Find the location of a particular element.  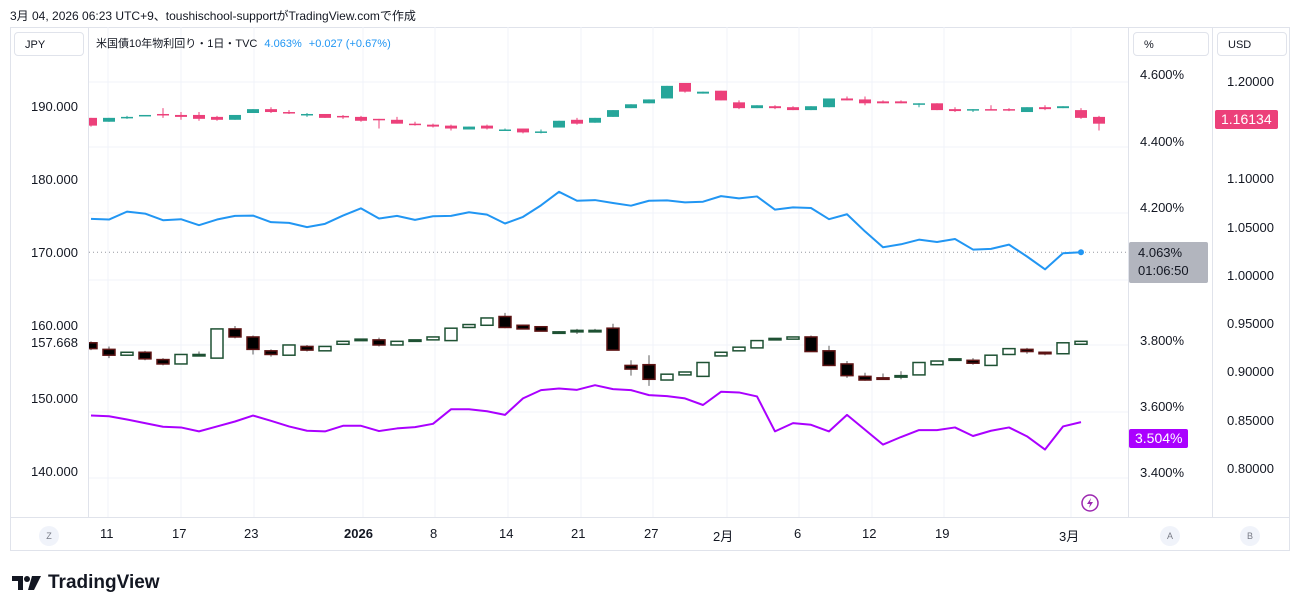

percent-tick: 4.200% is located at coordinates (1162, 207).